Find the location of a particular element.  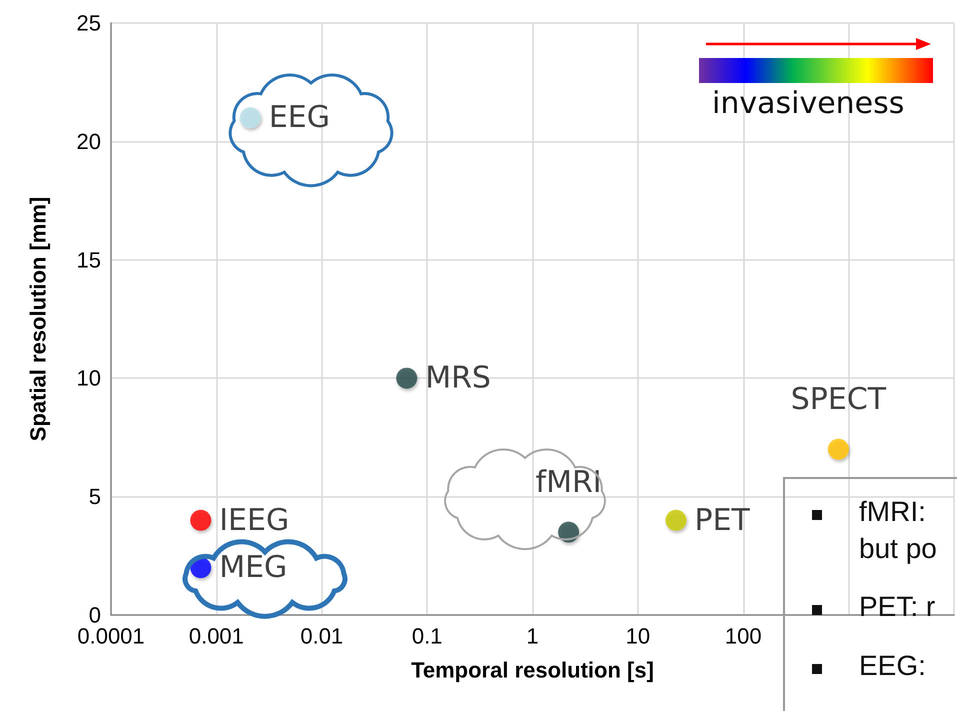

y-tick-label: 25 is located at coordinates (88, 23).